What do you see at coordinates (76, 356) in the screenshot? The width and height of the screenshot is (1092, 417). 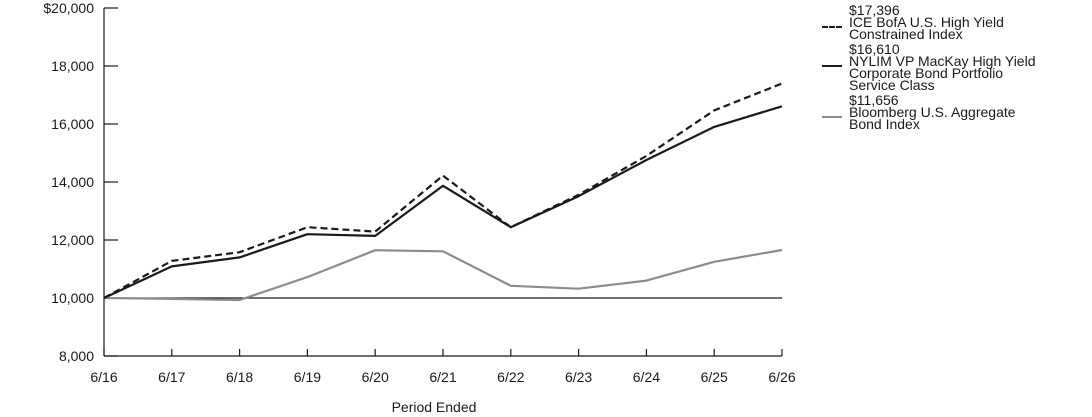 I see `y-tick-label: 8,000` at bounding box center [76, 356].